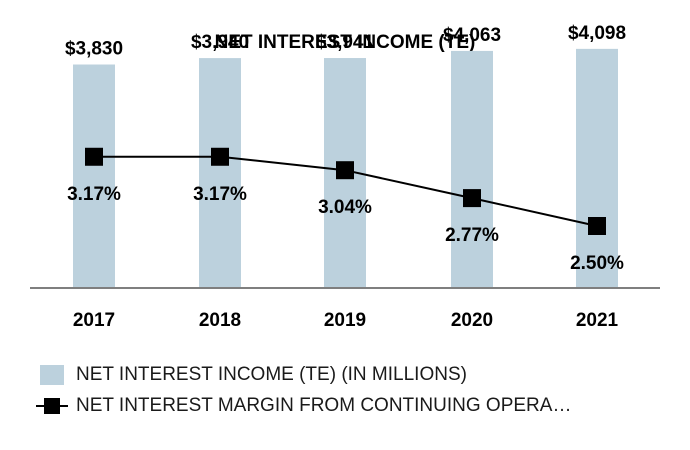 The height and width of the screenshot is (450, 690). Describe the element at coordinates (597, 320) in the screenshot. I see `x-tick-label-2021: 2021` at that location.